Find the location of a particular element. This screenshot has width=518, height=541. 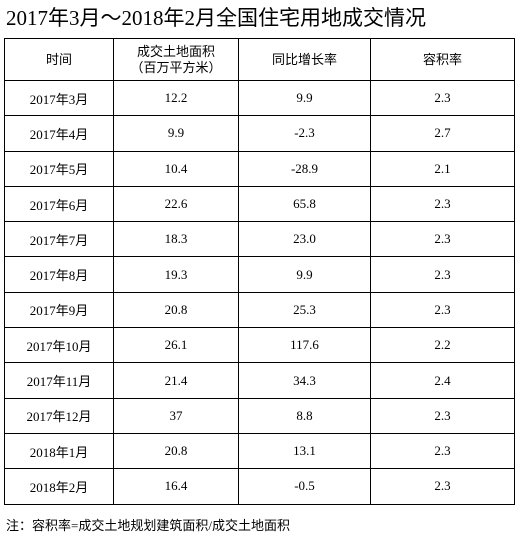

table-cell: 8.8 is located at coordinates (304, 415).